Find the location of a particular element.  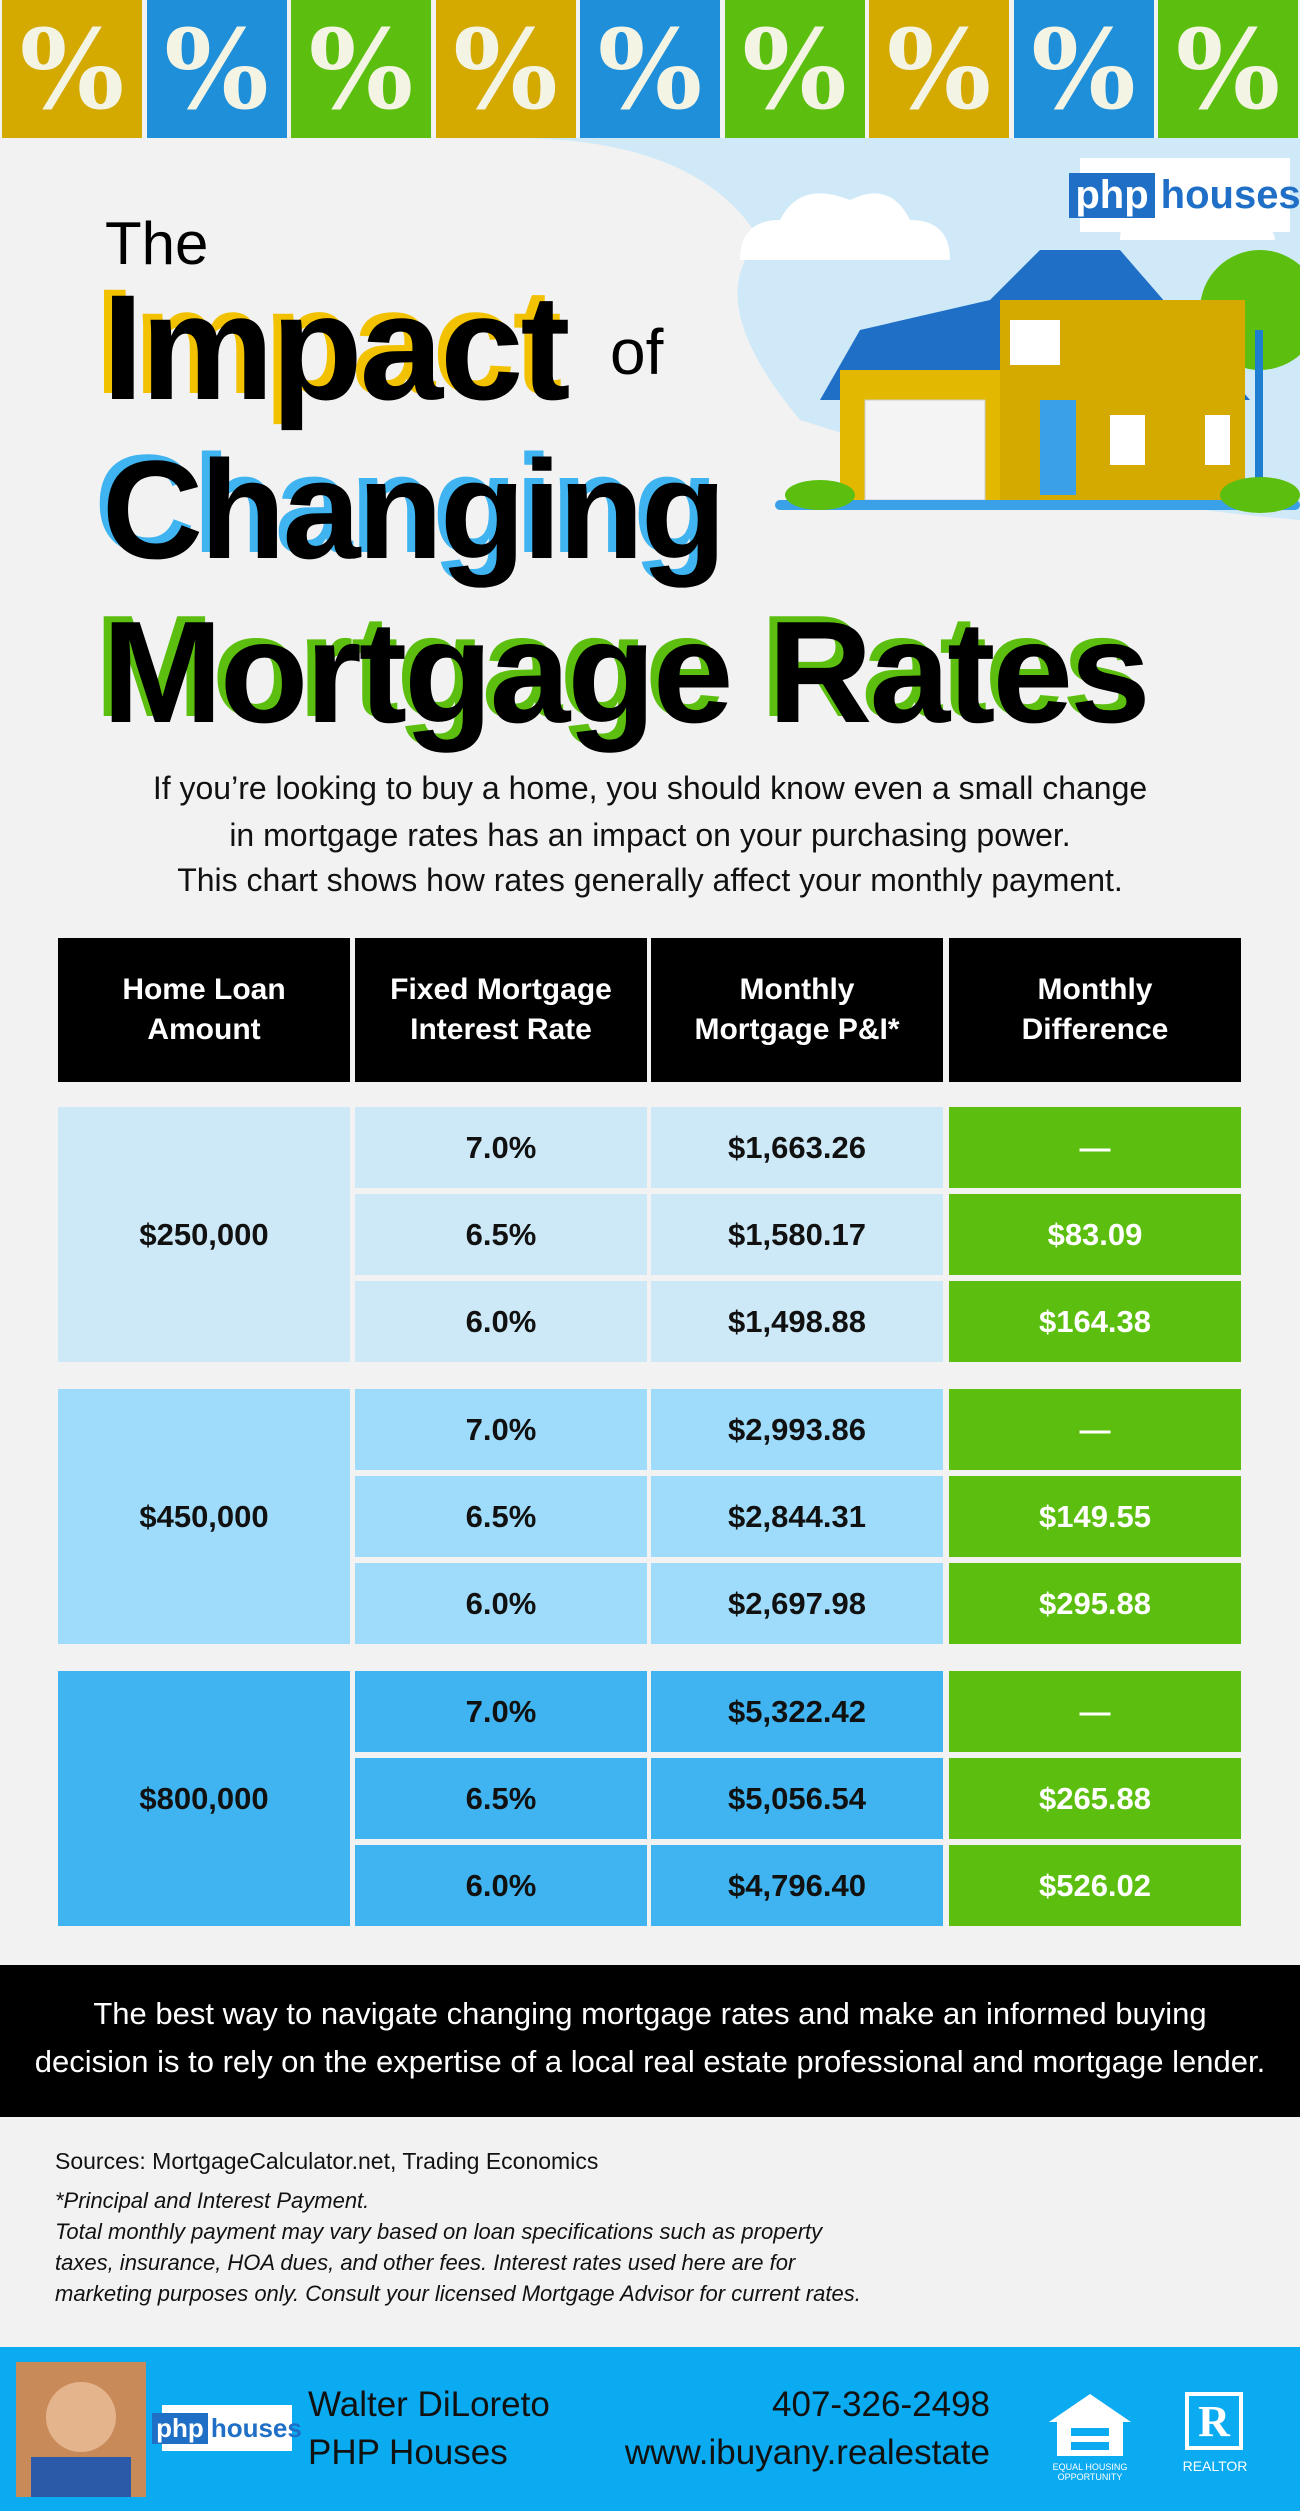

footer-logo: php houses is located at coordinates (227, 2428).